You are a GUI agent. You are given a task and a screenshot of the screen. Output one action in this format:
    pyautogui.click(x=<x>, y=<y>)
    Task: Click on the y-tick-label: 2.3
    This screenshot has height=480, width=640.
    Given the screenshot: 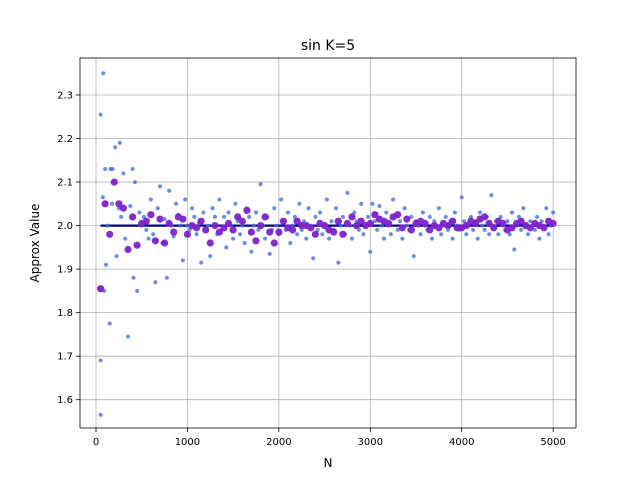 What is the action you would take?
    pyautogui.click(x=65, y=96)
    